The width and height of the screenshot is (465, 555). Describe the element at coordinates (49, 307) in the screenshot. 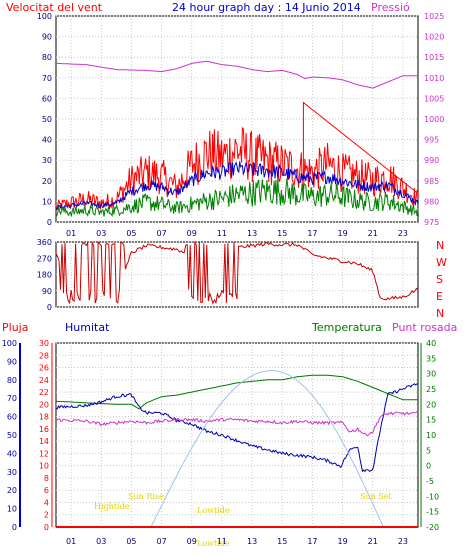

I see `direction-y-tick-label: 0` at that location.